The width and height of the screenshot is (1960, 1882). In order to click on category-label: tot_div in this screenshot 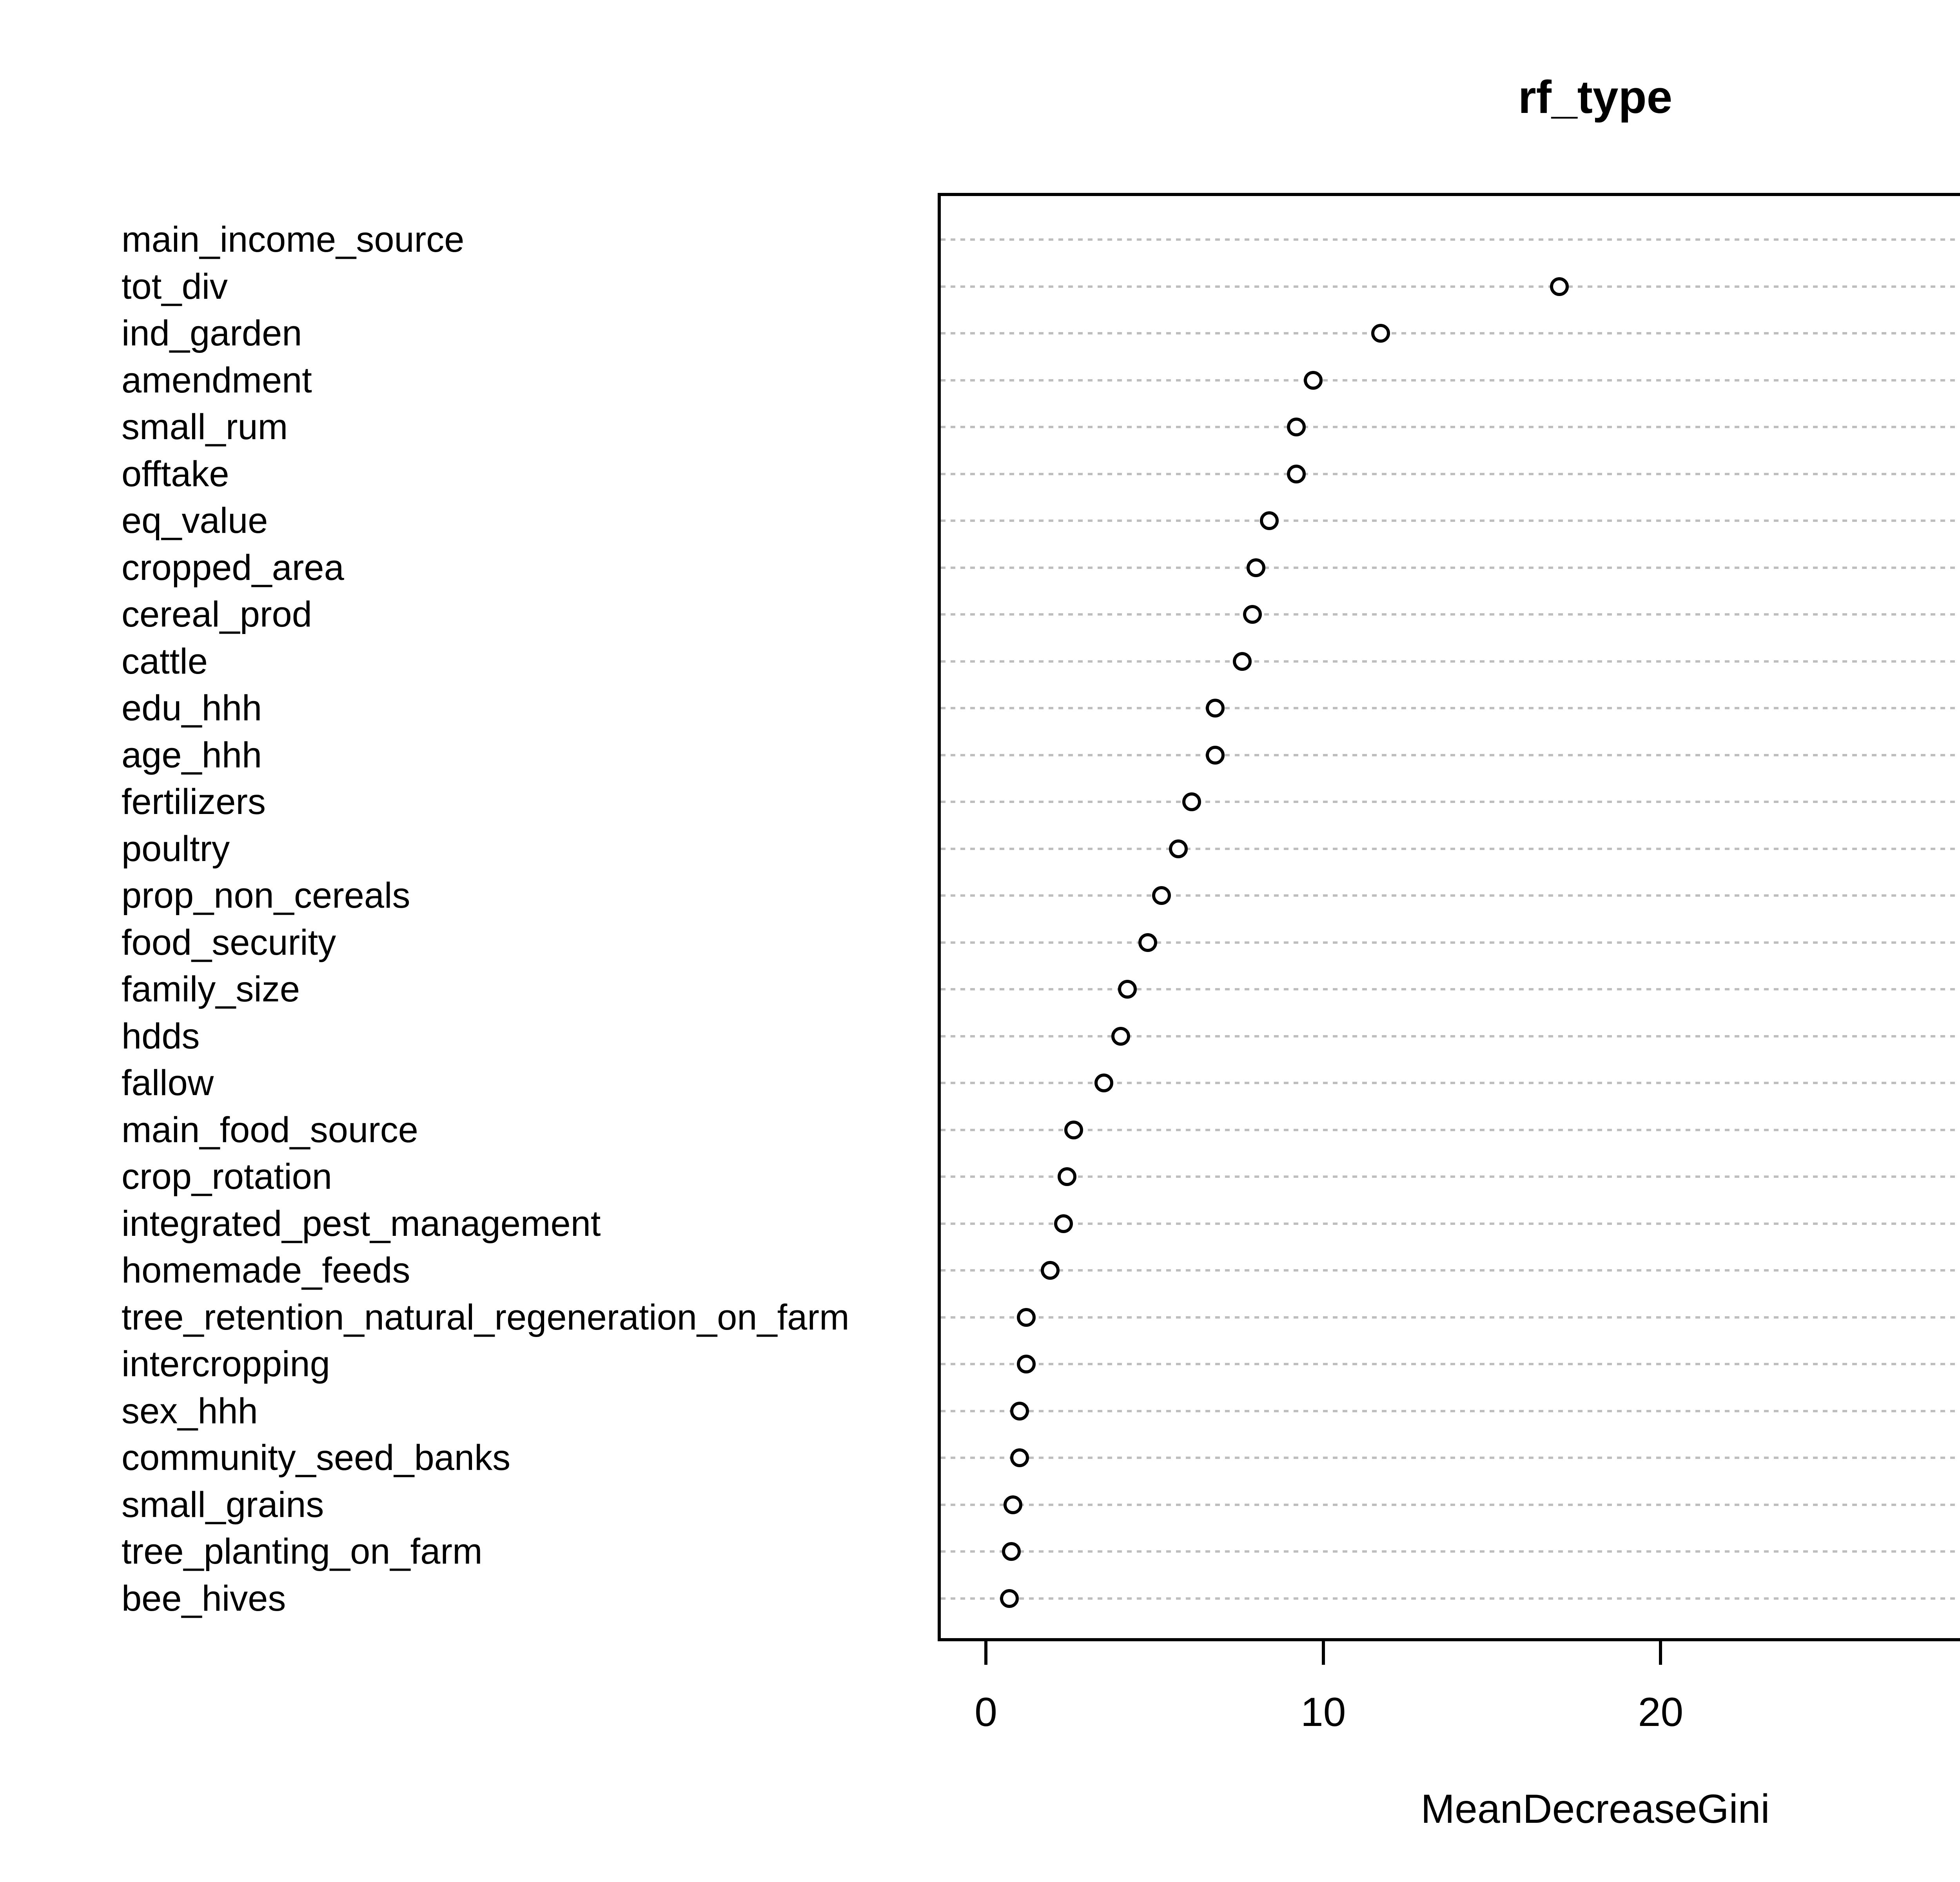, I will do `click(175, 286)`.